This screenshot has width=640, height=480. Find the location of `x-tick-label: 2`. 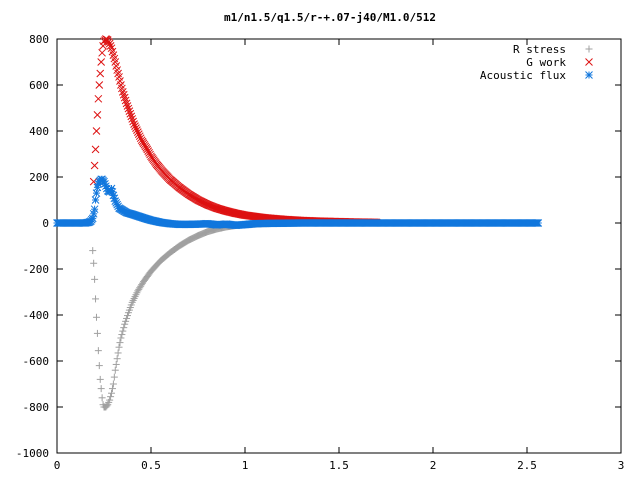

x-tick-label: 2 is located at coordinates (433, 465).